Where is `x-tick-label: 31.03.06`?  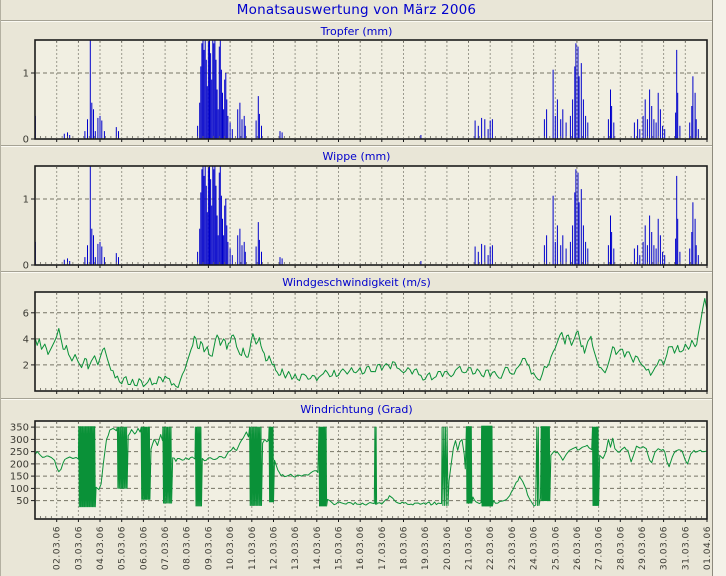 x-tick-label: 31.03.06 is located at coordinates (686, 548).